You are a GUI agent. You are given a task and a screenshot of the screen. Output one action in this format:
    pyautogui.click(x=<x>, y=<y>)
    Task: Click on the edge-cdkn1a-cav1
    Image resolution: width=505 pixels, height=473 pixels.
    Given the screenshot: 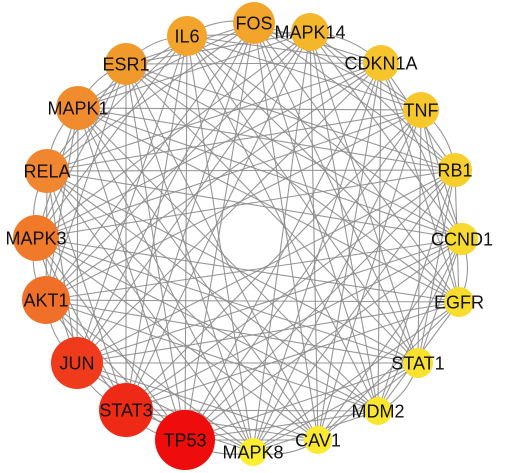 What is the action you would take?
    pyautogui.click(x=349, y=251)
    